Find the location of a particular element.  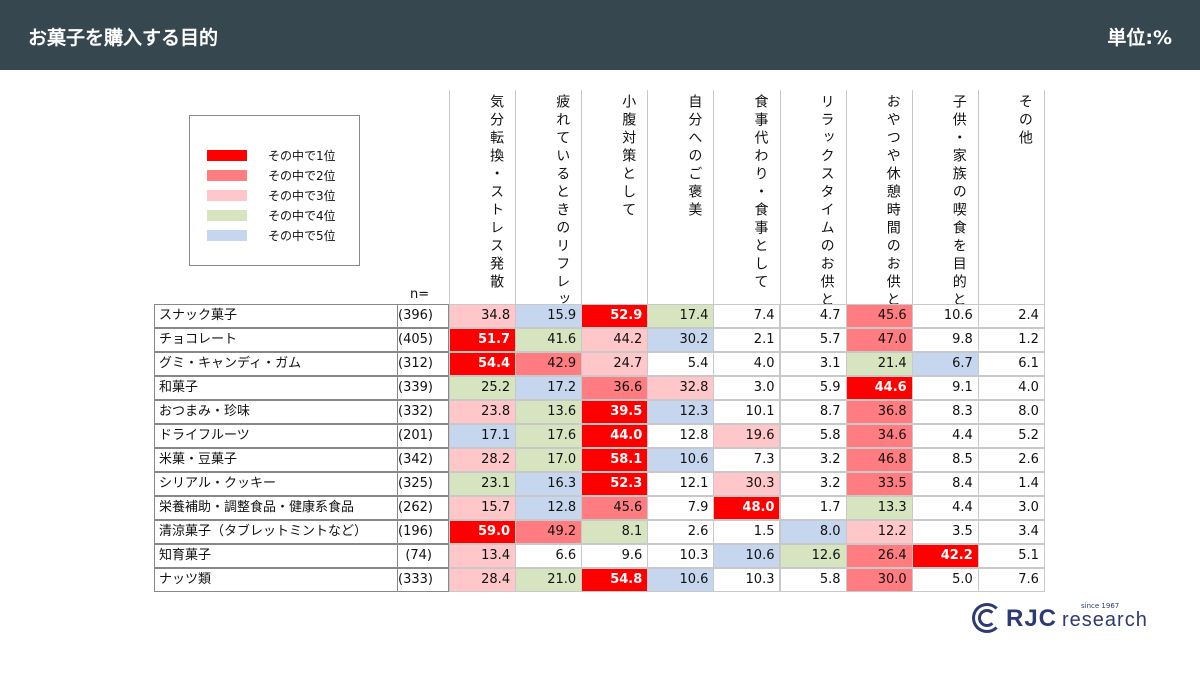

table-cell: 7.4 is located at coordinates (747, 316).